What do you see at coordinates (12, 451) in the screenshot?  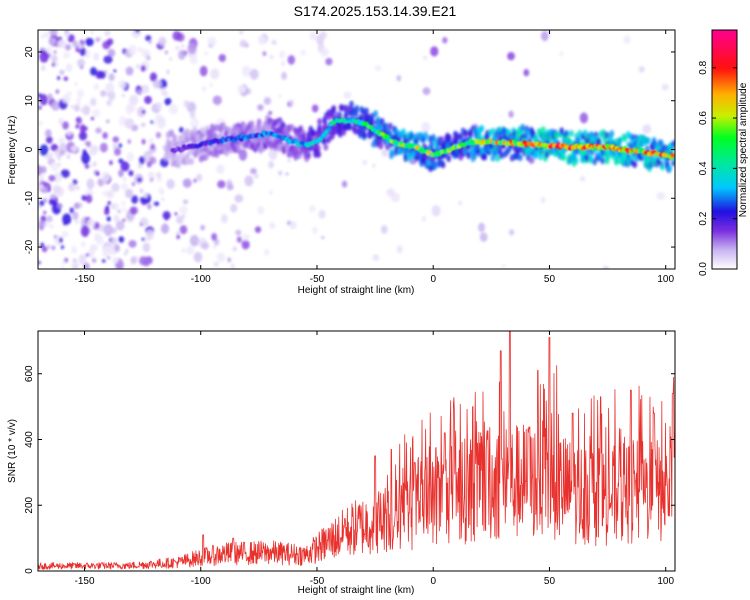 I see `snr-y-label: SNR (10 * v/v)` at bounding box center [12, 451].